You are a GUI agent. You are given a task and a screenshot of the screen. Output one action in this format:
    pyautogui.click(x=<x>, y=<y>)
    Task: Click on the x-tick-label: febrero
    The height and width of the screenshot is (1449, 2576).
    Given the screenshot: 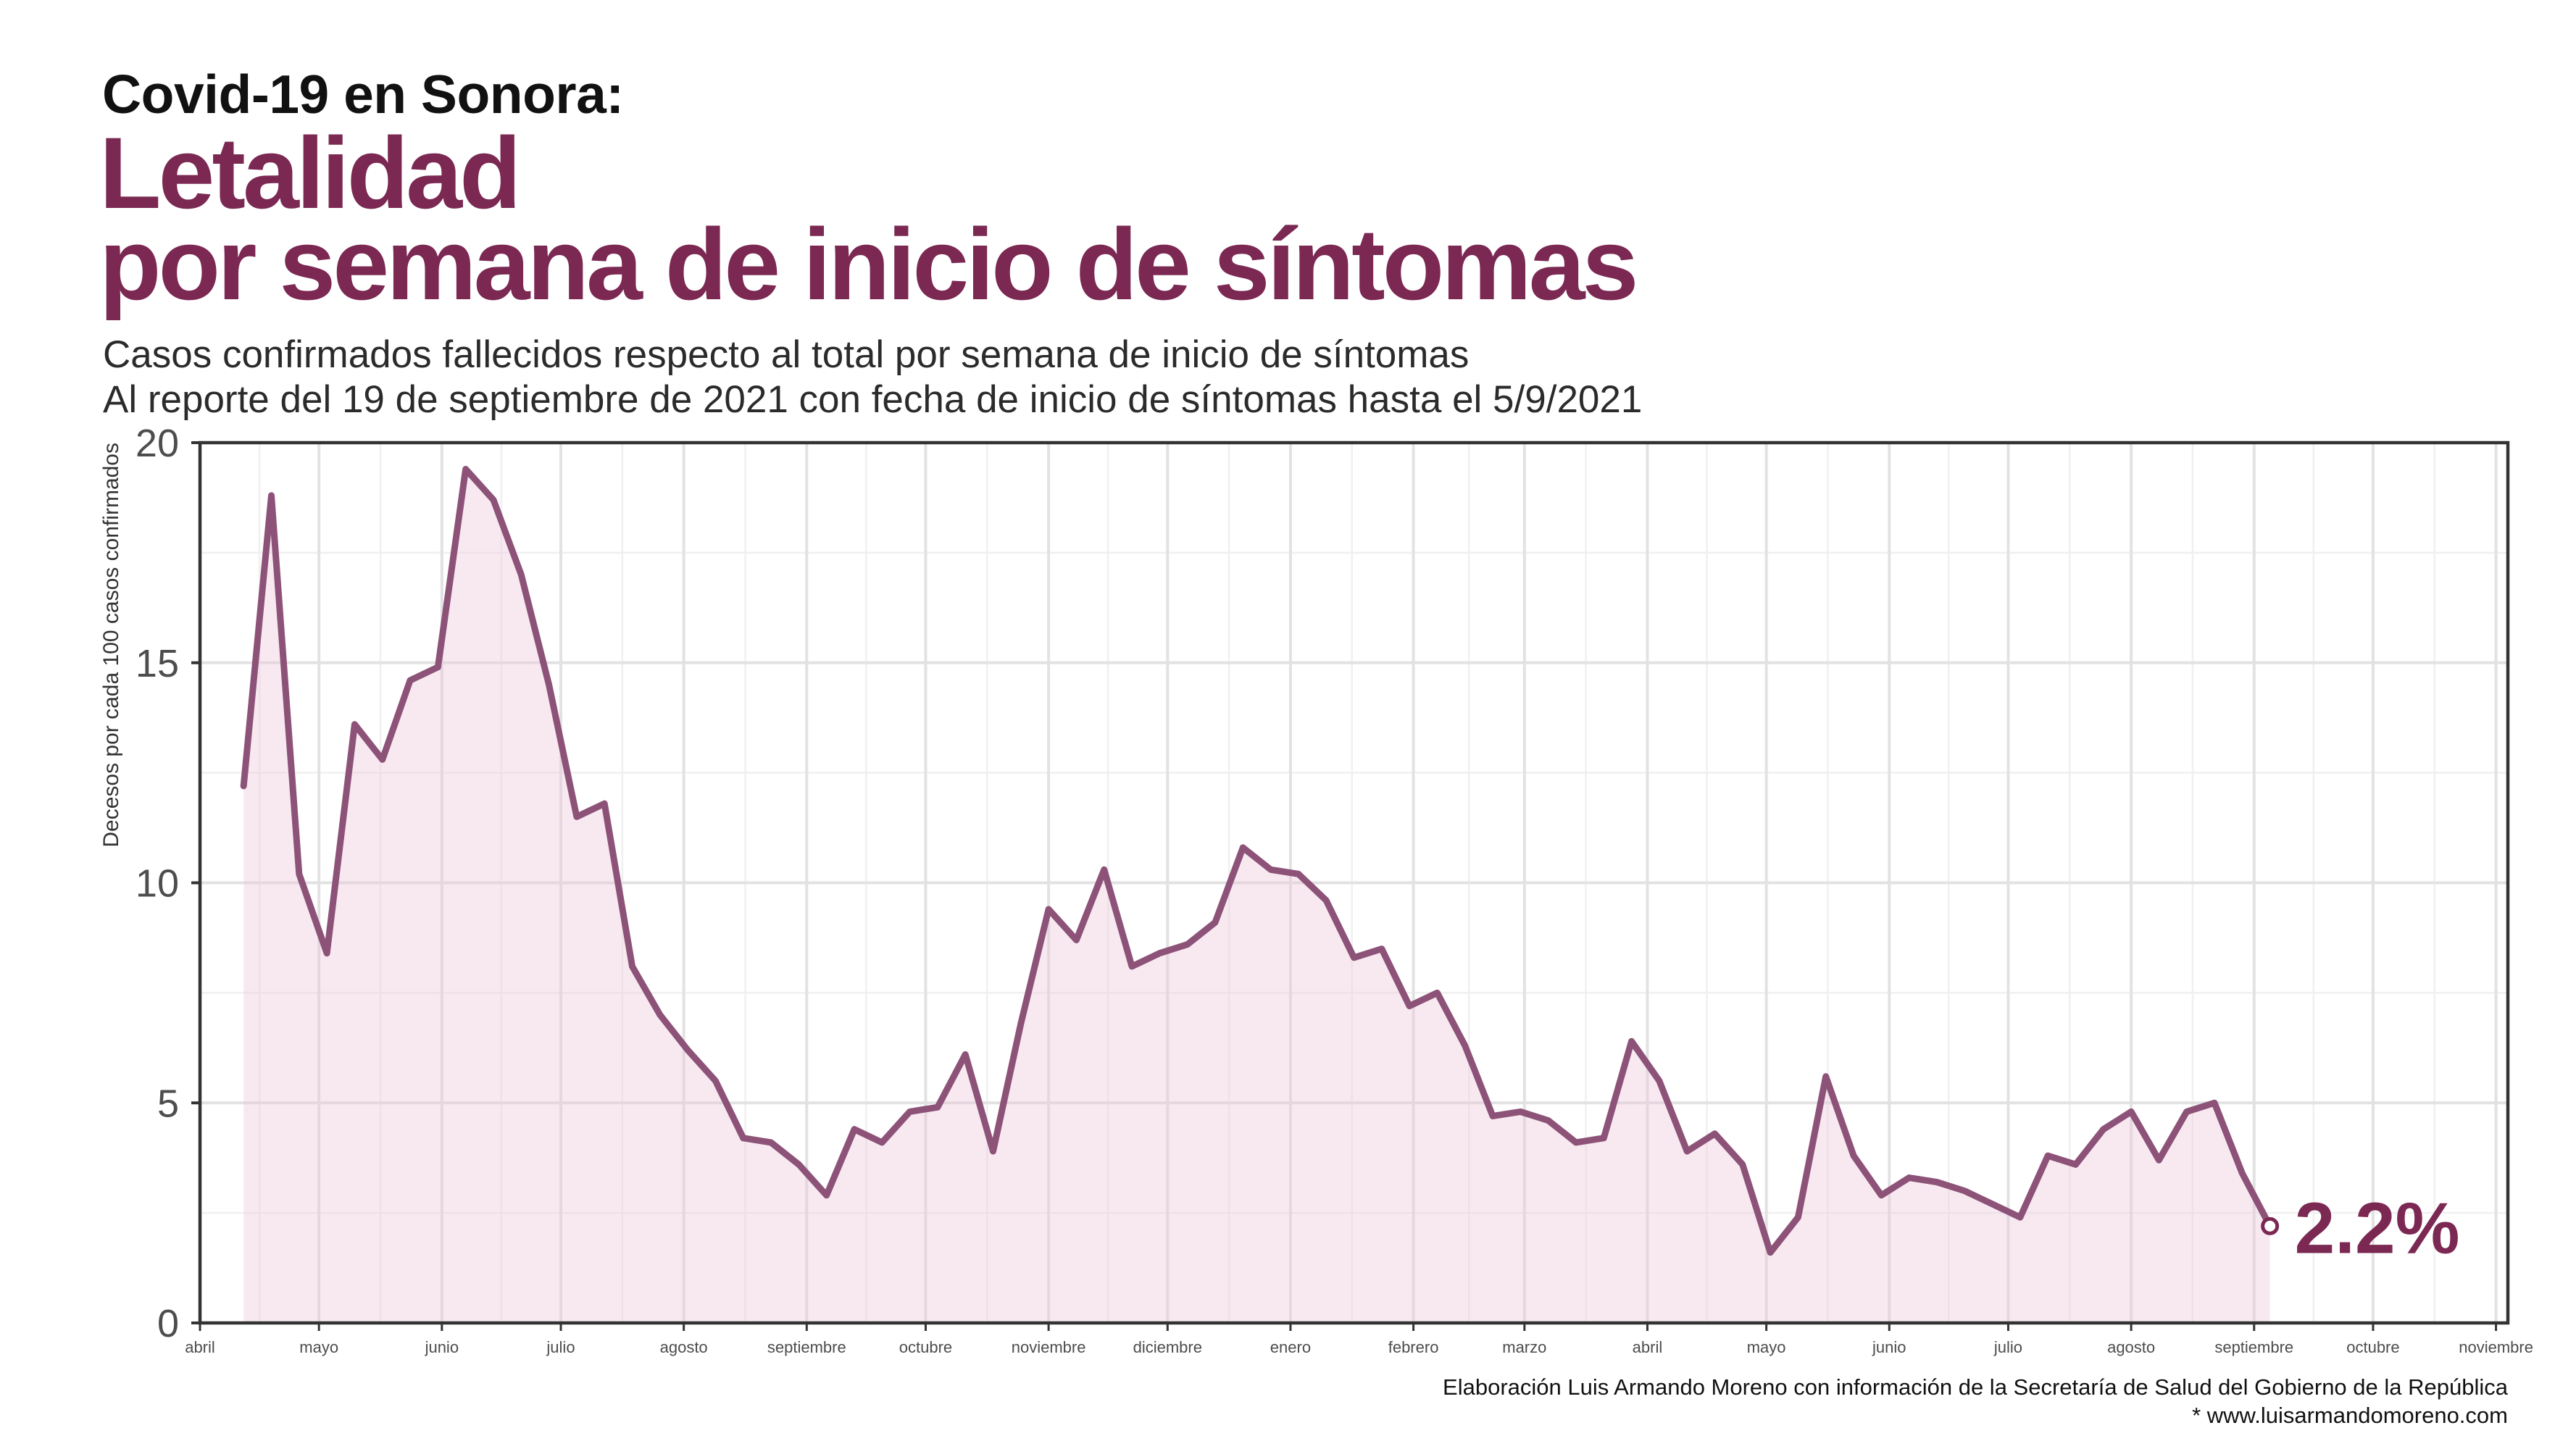 What is the action you would take?
    pyautogui.click(x=1413, y=1347)
    